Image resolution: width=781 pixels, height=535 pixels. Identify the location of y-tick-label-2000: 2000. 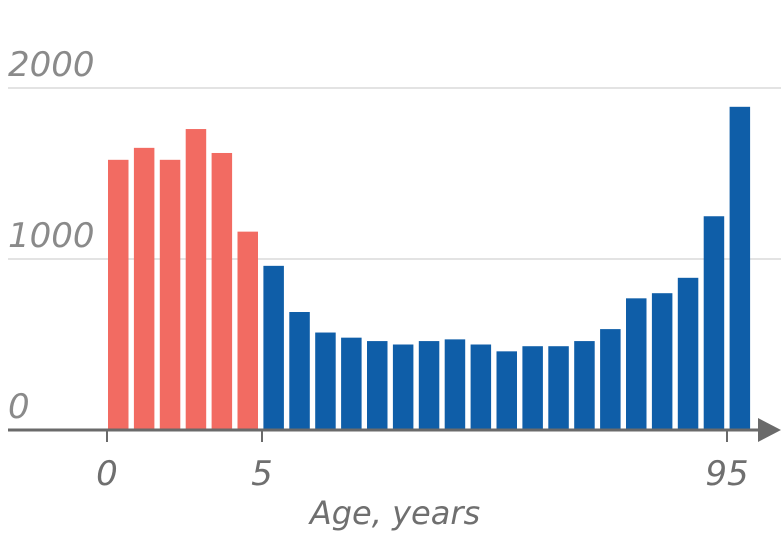
(51, 65).